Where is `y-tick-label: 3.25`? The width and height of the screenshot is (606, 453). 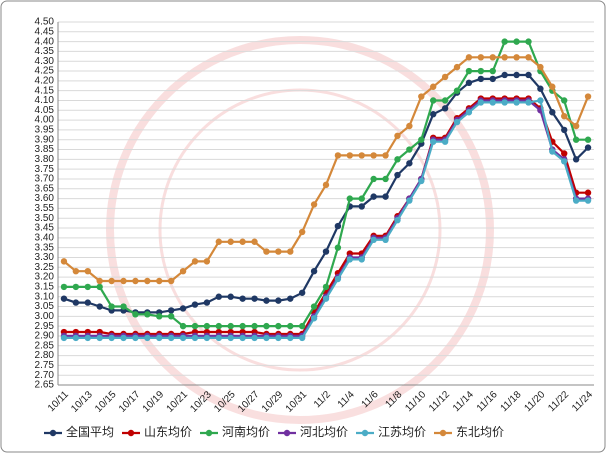
y-tick-label: 3.25 is located at coordinates (45, 267).